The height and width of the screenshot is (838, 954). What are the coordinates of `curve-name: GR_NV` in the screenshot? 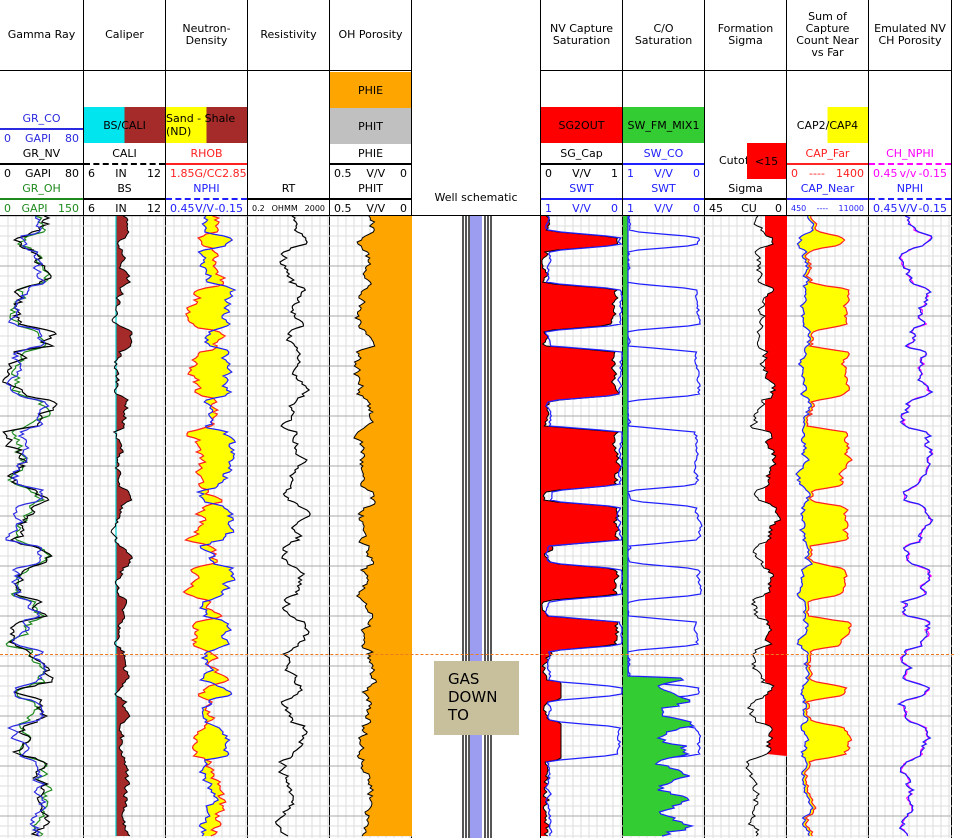 It's located at (41, 153).